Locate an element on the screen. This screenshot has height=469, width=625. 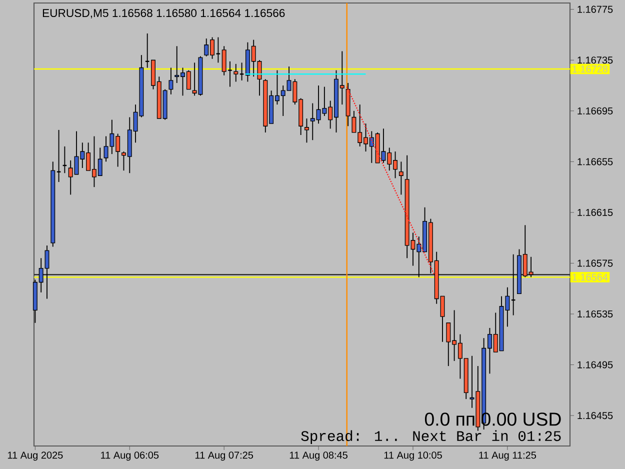
chart-title: EURUSD,M5 1.16568 1.16580 1.16564 1.16566 is located at coordinates (163, 13).